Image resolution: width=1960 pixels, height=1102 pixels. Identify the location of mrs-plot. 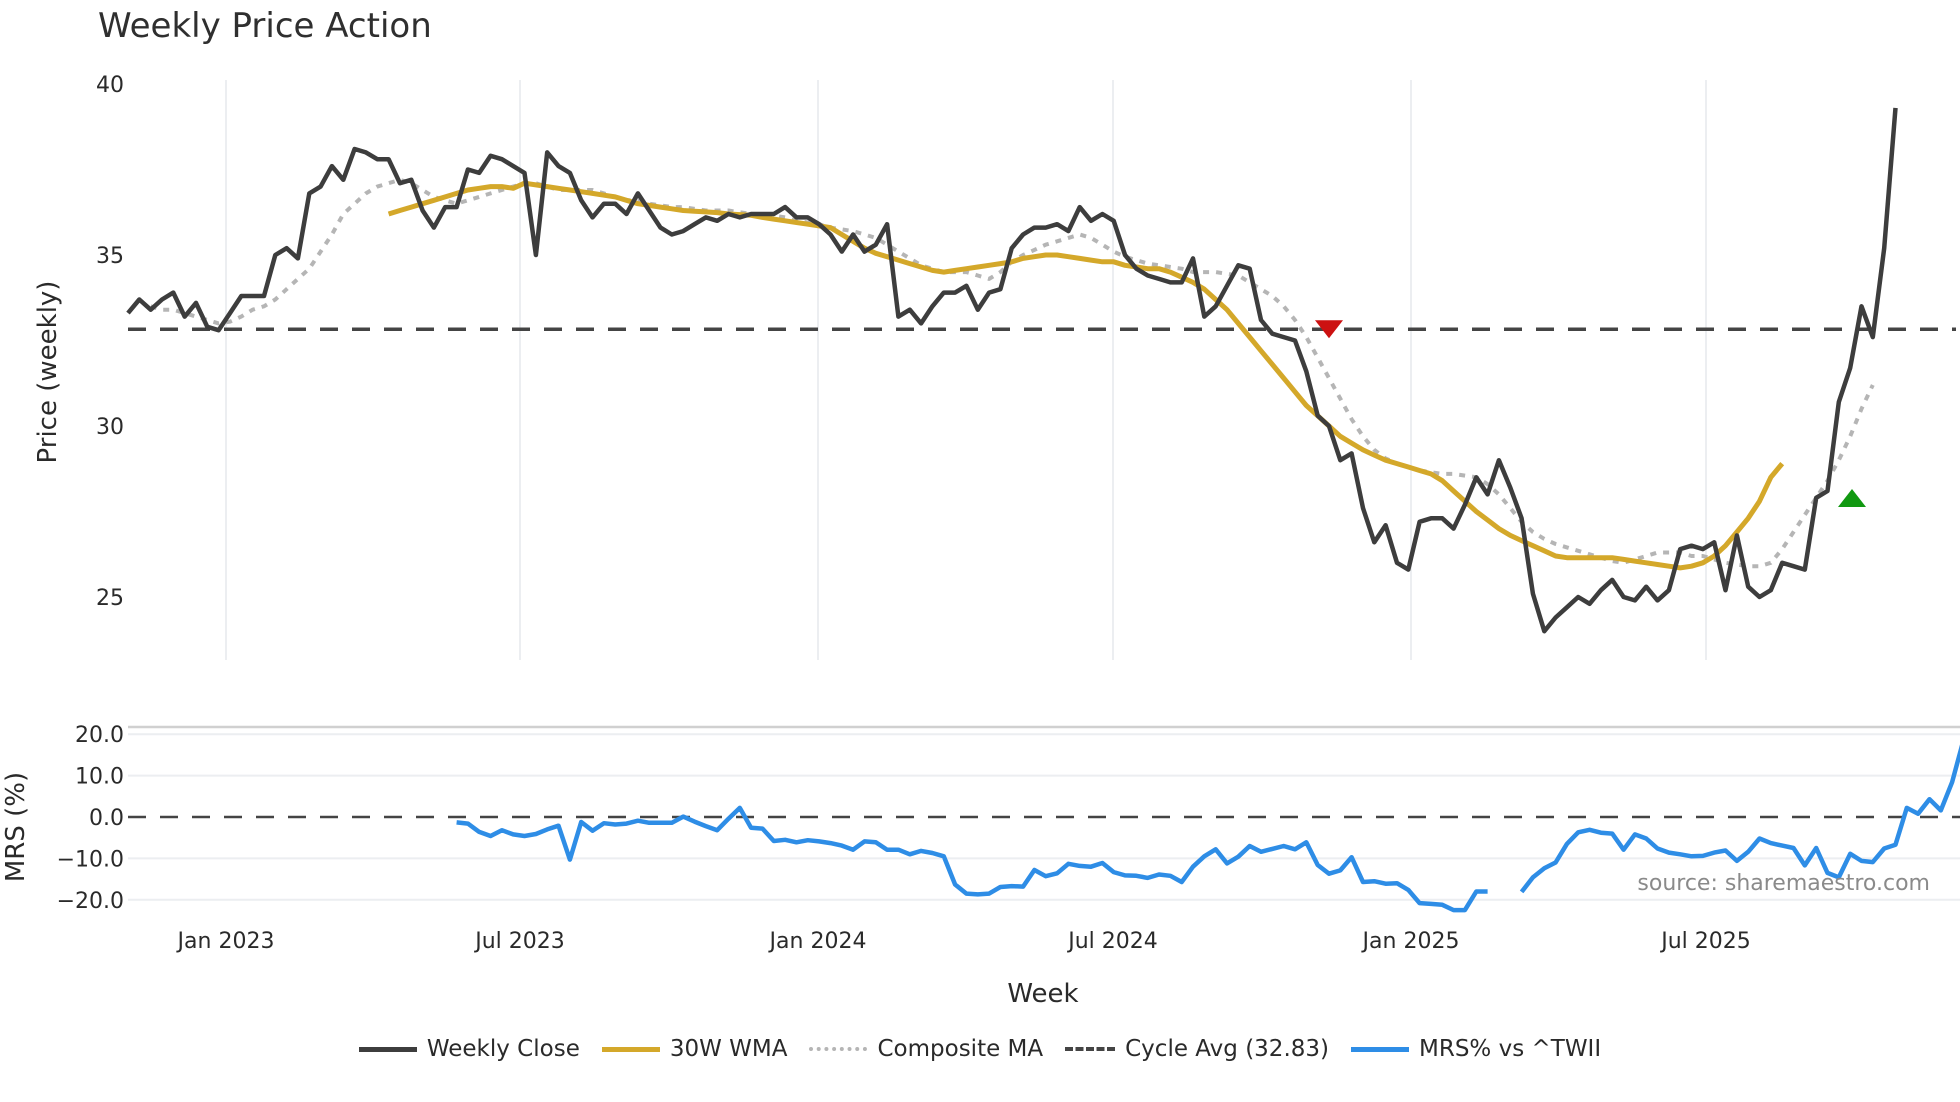
(1208, 828).